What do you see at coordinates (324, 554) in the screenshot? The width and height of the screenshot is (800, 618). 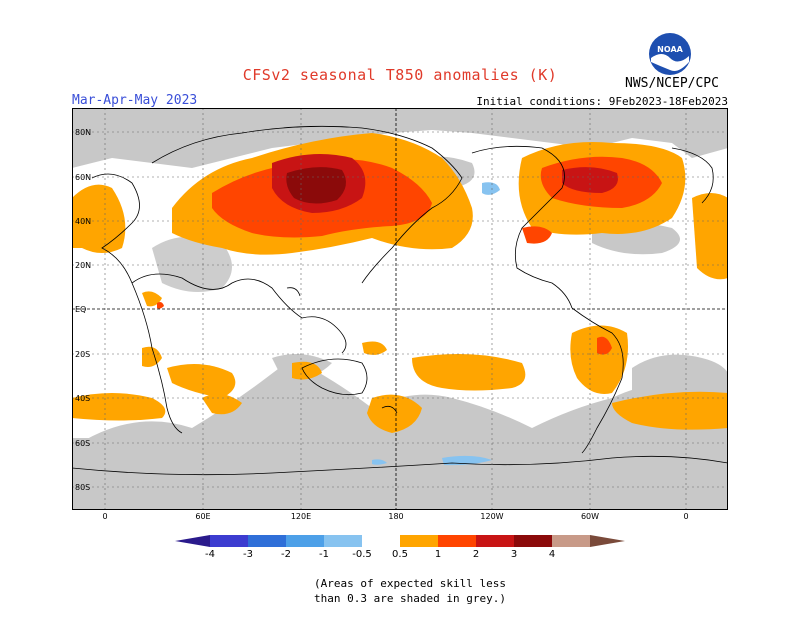 I see `legend-label: -1` at bounding box center [324, 554].